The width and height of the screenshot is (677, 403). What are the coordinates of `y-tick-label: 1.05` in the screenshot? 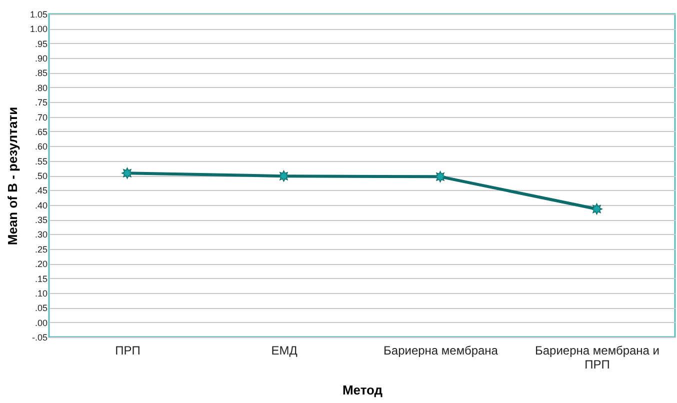 It's located at (39, 15).